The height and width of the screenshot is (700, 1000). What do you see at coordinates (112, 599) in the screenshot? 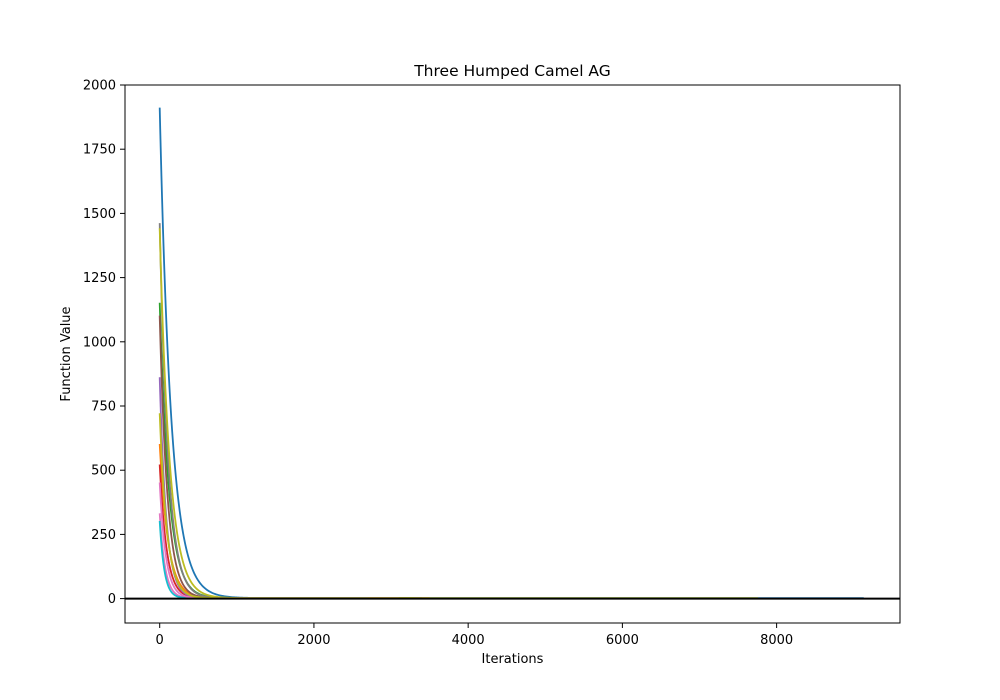
I see `y-tick-label: 0` at bounding box center [112, 599].